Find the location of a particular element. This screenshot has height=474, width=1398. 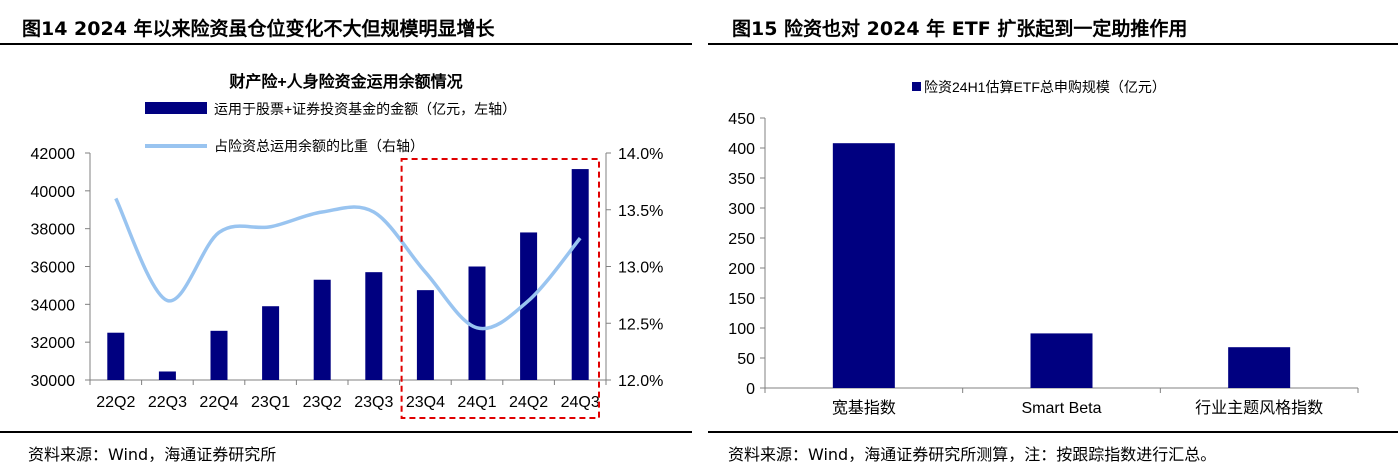

y-tick-label: 200 is located at coordinates (741, 269).